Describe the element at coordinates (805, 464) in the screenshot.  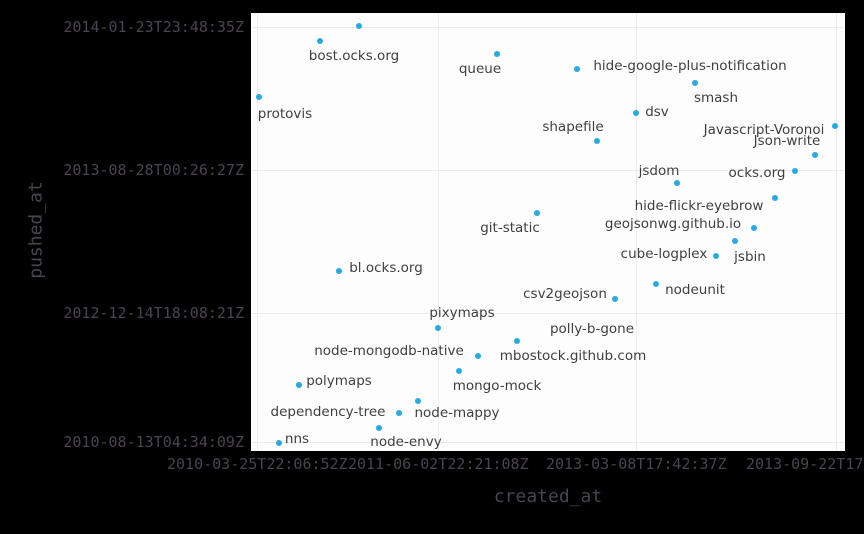
I see `x-axis-tick-label: 2013-09-22T17` at that location.